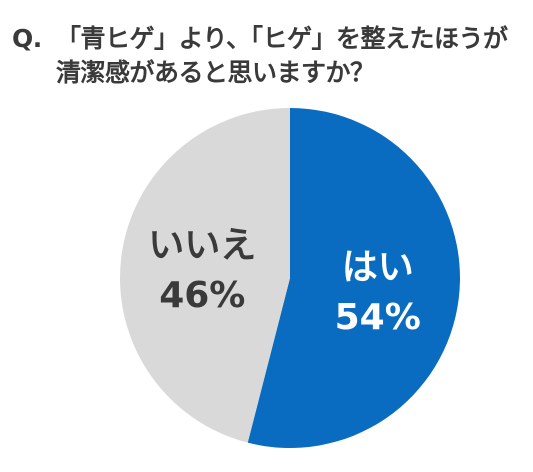 This screenshot has width=533, height=472. Describe the element at coordinates (202, 295) in the screenshot. I see `slice-no-value: 46%` at that location.